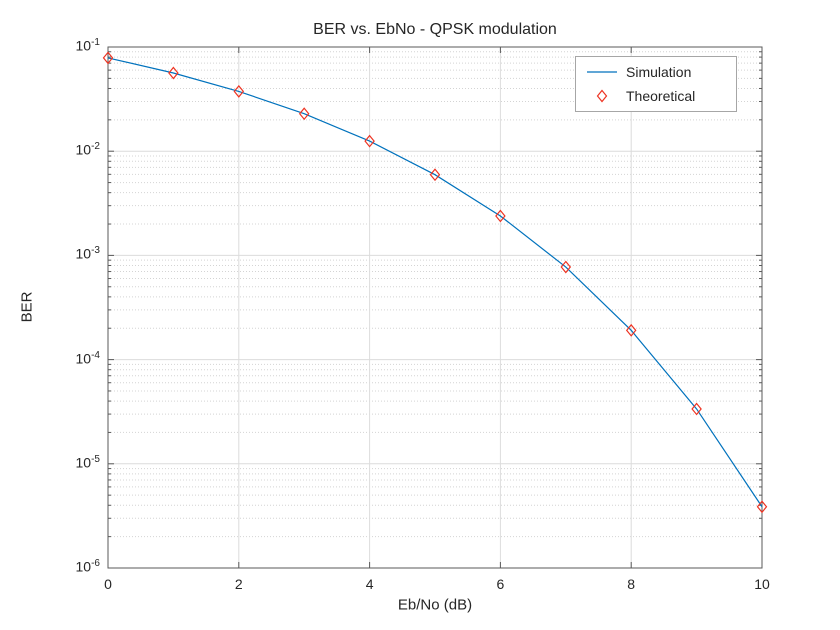 The height and width of the screenshot is (630, 840). I want to click on legend-item-theoretical: Theoretical, so click(656, 96).